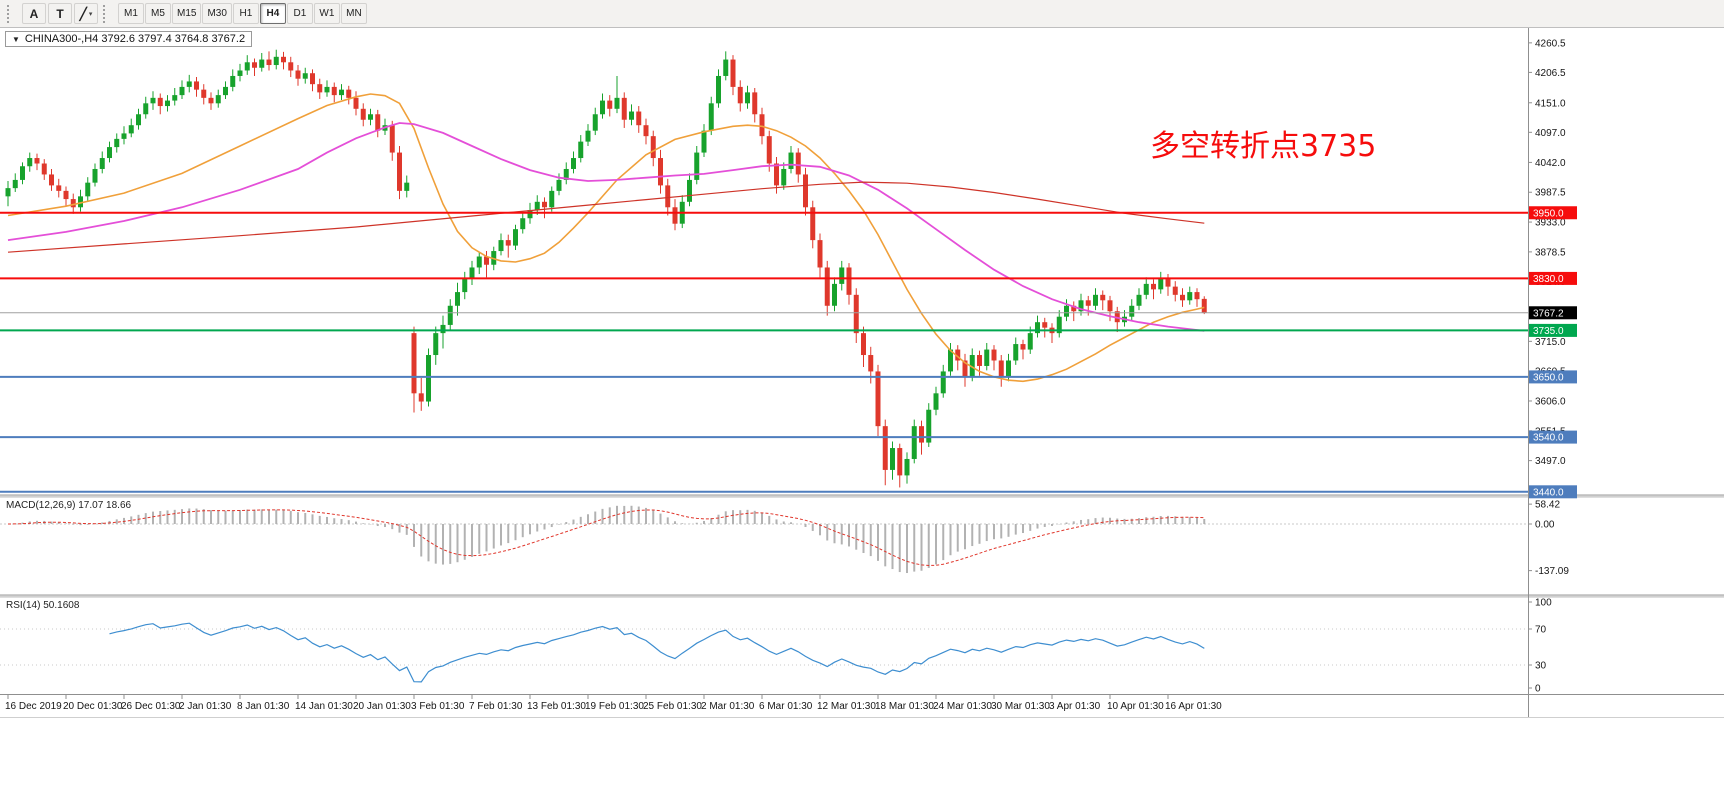  I want to click on price-tick-label: 3497.0, so click(1550, 461).